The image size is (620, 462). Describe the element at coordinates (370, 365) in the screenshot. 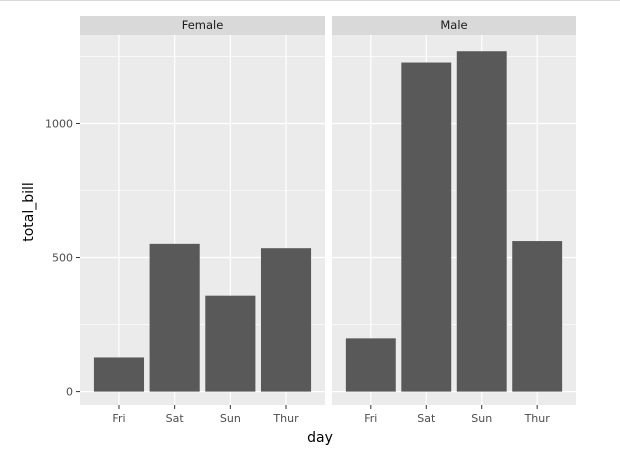

I see `bar-male-fri` at that location.